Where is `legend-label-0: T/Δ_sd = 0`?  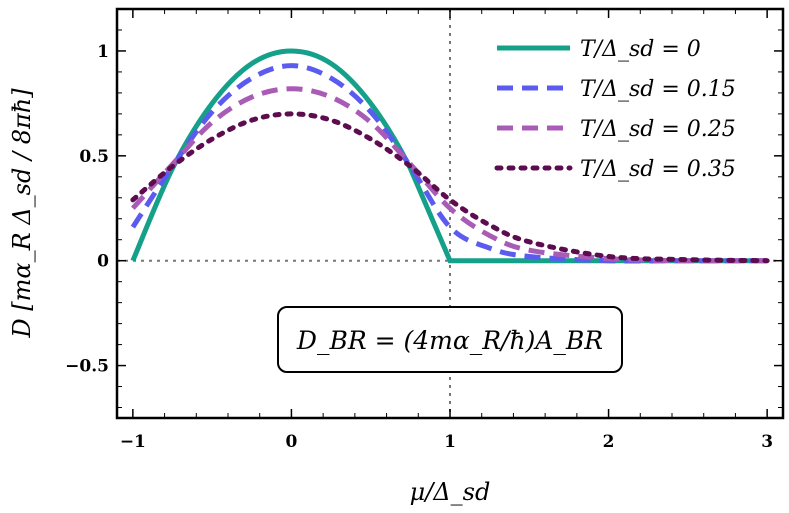
legend-label-0: T/Δ_sd = 0 is located at coordinates (640, 49).